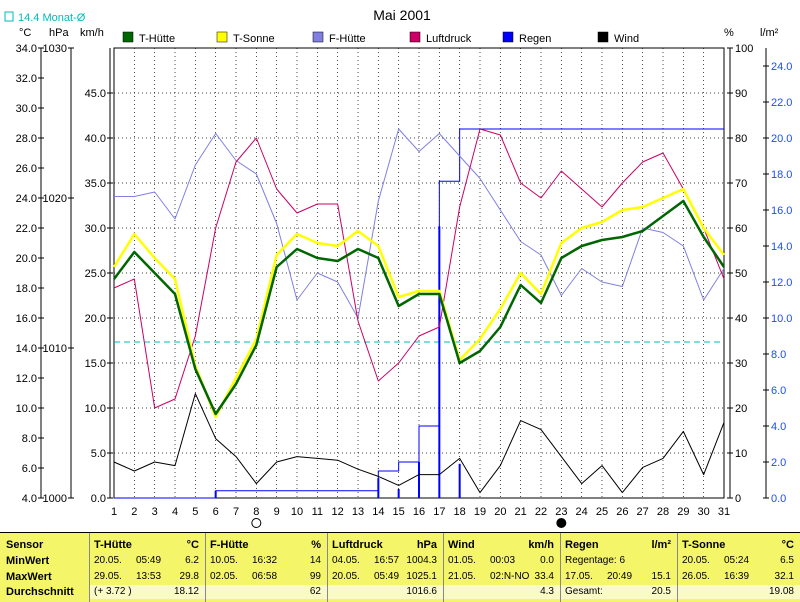 Image resolution: width=800 pixels, height=602 pixels. I want to click on rain-tick-label: 16.0, so click(781, 211).